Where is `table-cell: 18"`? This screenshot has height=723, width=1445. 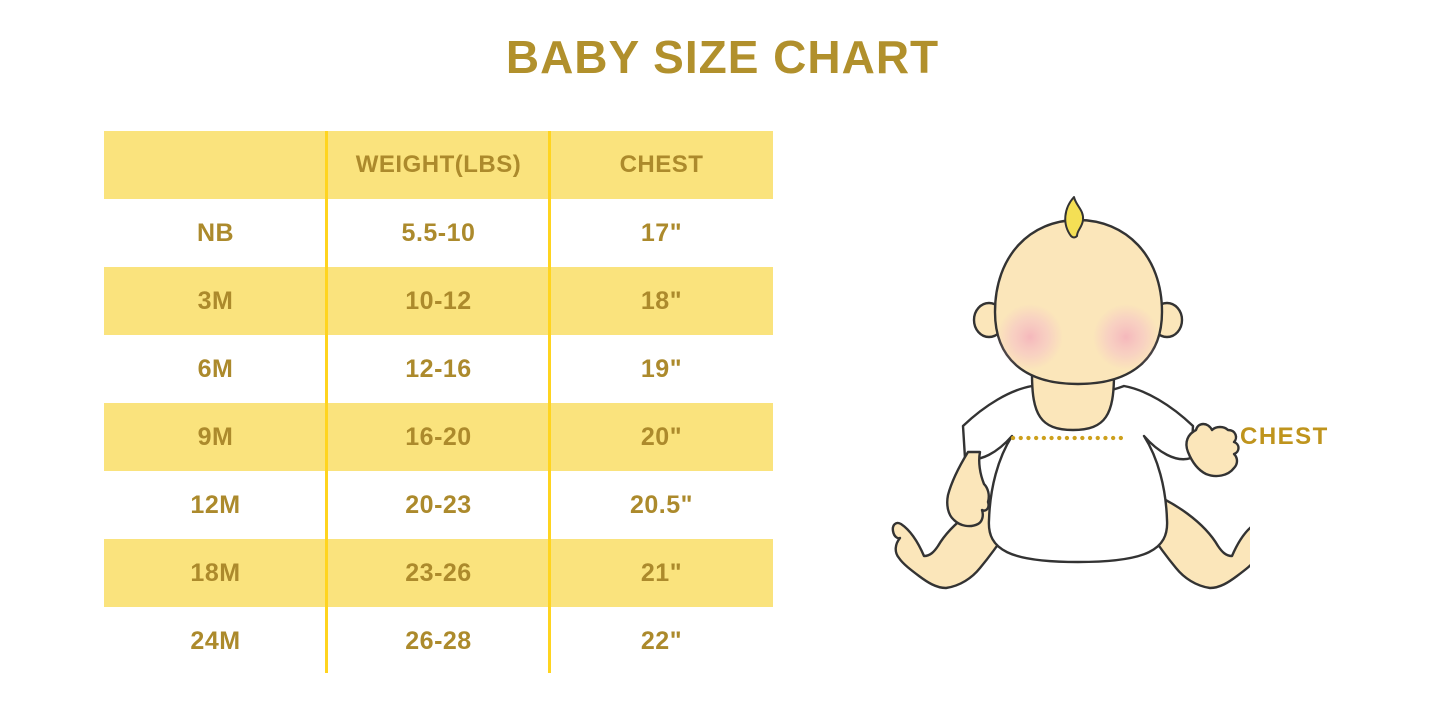 table-cell: 18" is located at coordinates (661, 300).